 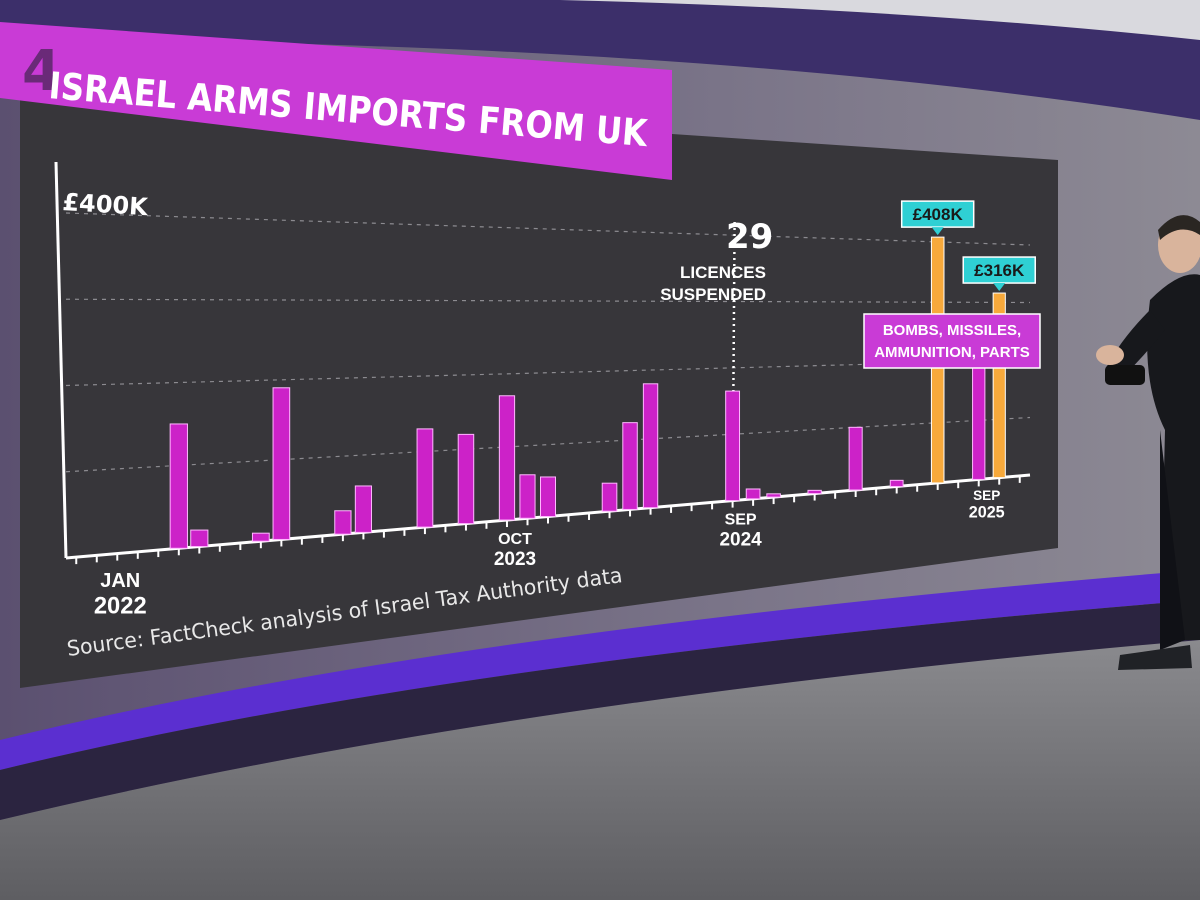 I want to click on x-tick-label-year: 2025, so click(x=987, y=513).